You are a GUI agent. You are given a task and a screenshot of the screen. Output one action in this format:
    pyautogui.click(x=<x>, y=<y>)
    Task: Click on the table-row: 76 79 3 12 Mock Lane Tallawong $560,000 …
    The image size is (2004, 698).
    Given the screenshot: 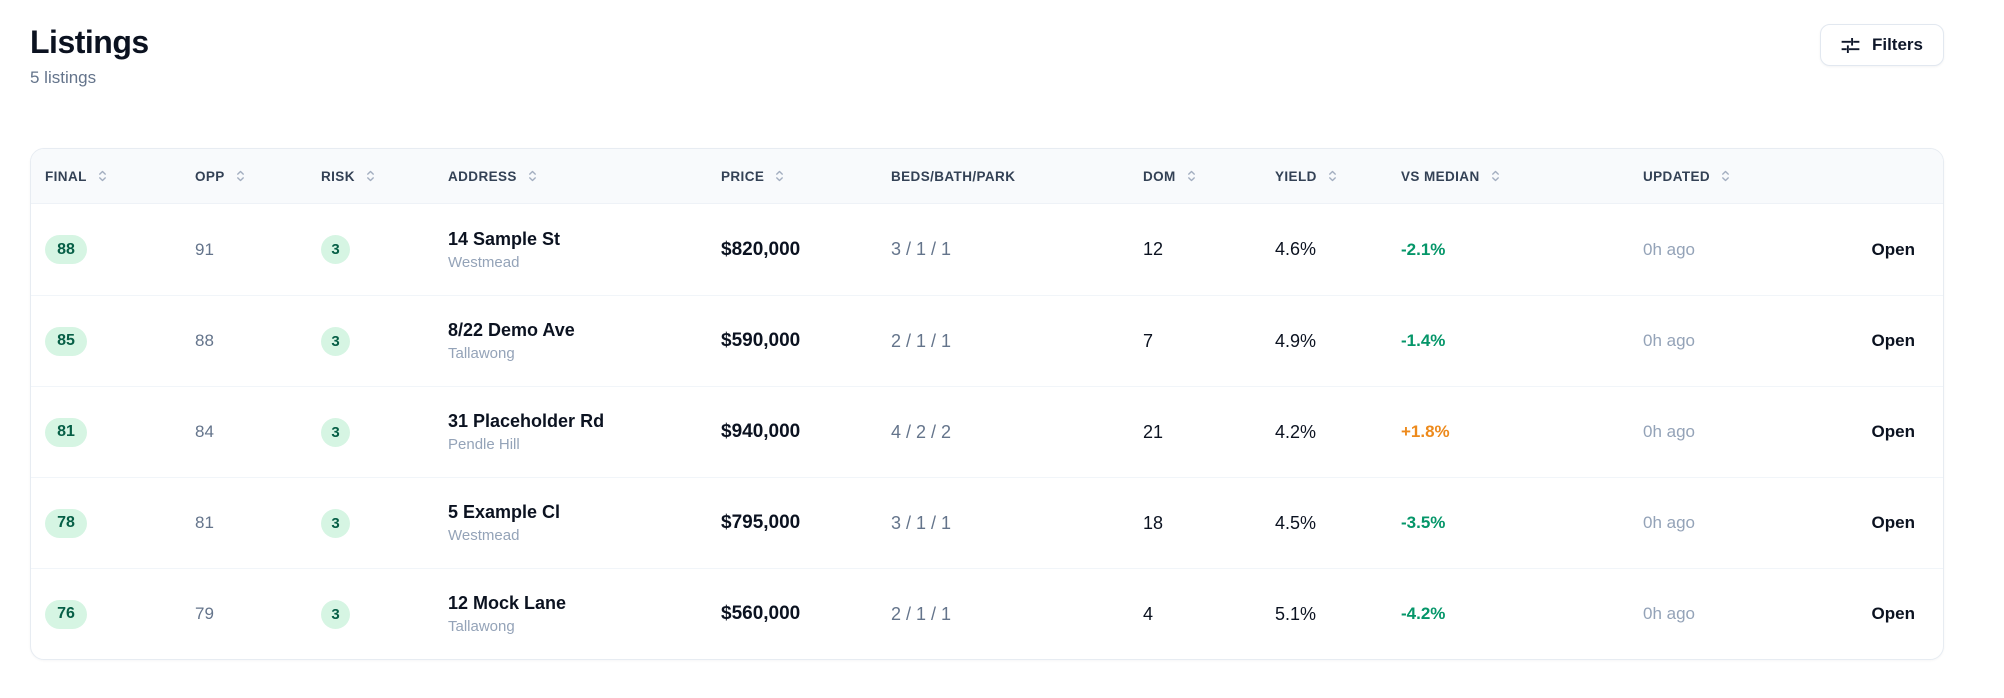 What is the action you would take?
    pyautogui.click(x=987, y=613)
    